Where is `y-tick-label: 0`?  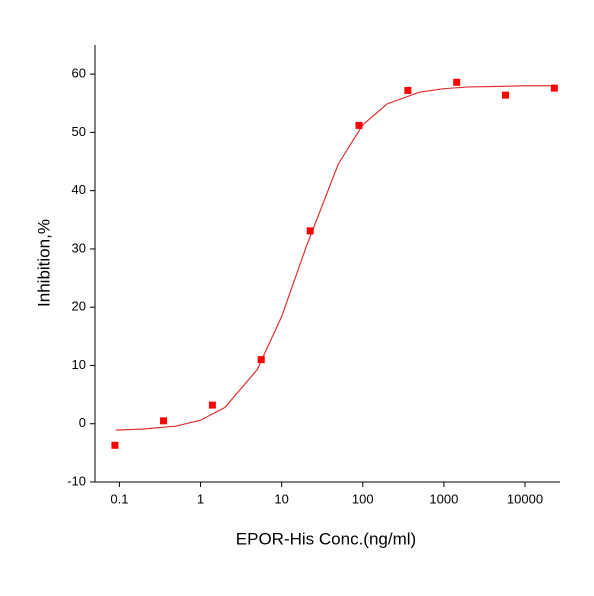 y-tick-label: 0 is located at coordinates (82, 422).